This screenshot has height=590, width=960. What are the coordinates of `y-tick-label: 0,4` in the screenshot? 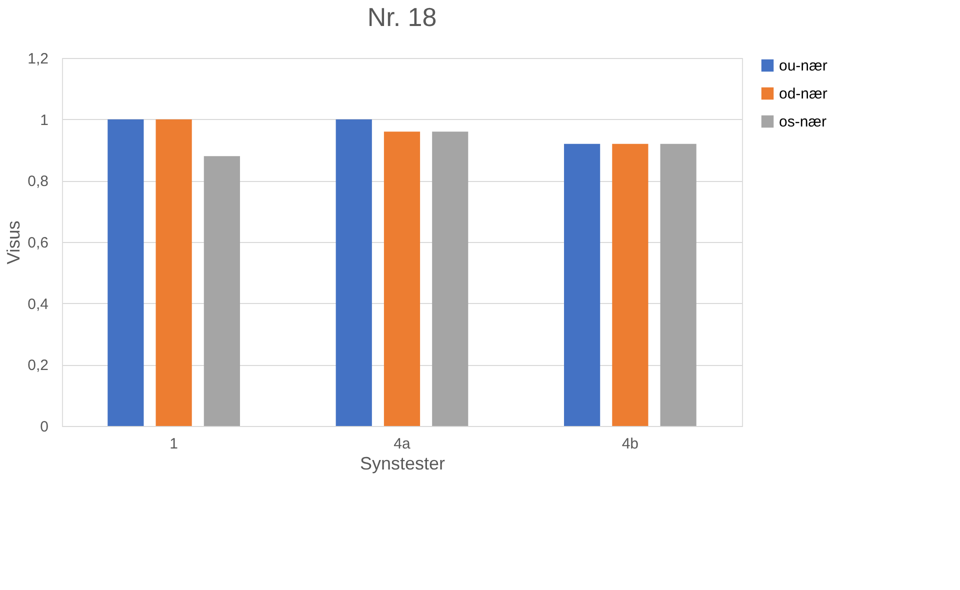 It's located at (38, 304).